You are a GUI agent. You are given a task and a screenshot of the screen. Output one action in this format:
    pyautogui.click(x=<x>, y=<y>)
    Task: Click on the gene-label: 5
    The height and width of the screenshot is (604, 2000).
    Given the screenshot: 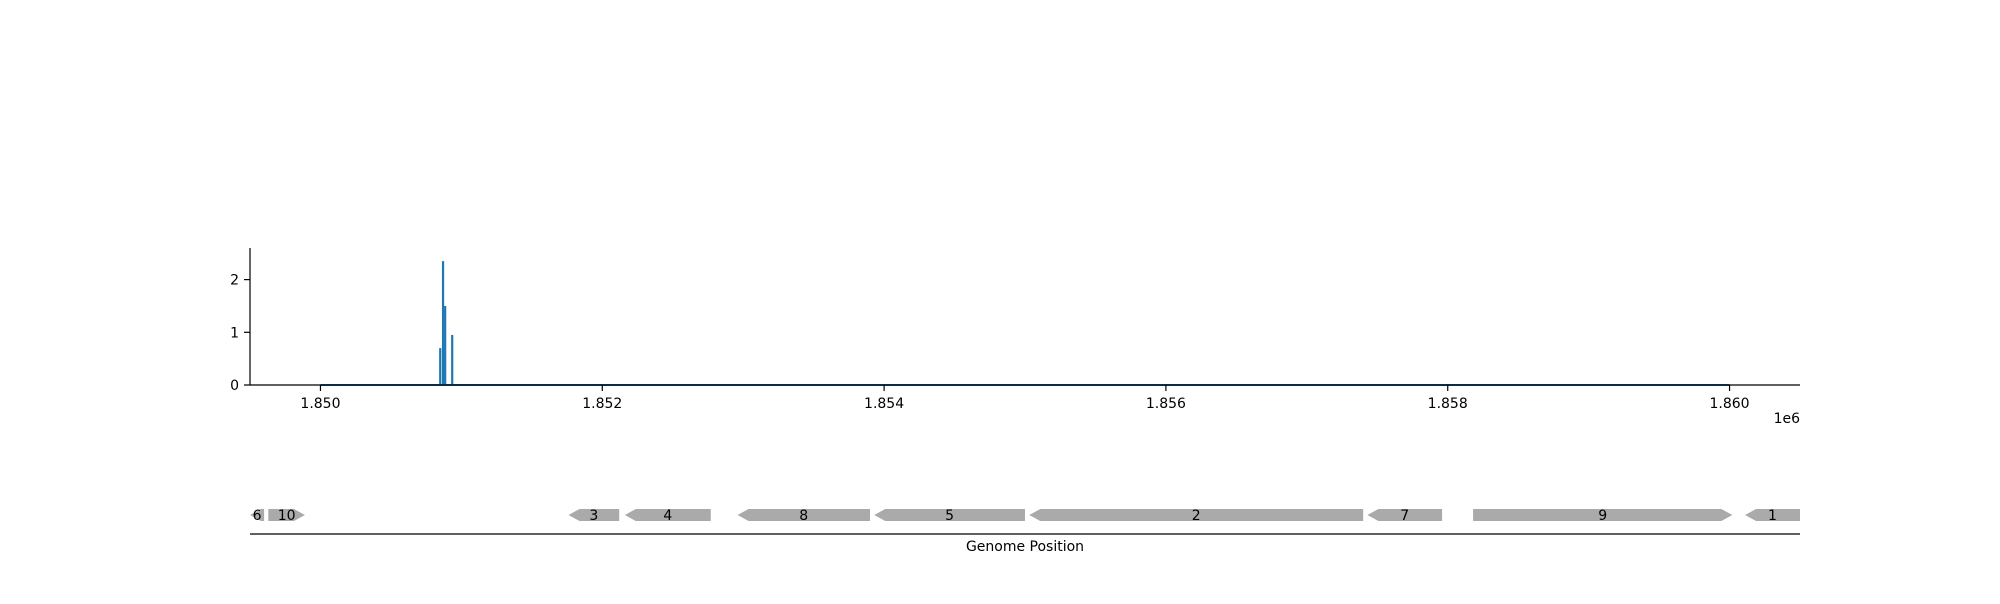 What is the action you would take?
    pyautogui.click(x=949, y=516)
    